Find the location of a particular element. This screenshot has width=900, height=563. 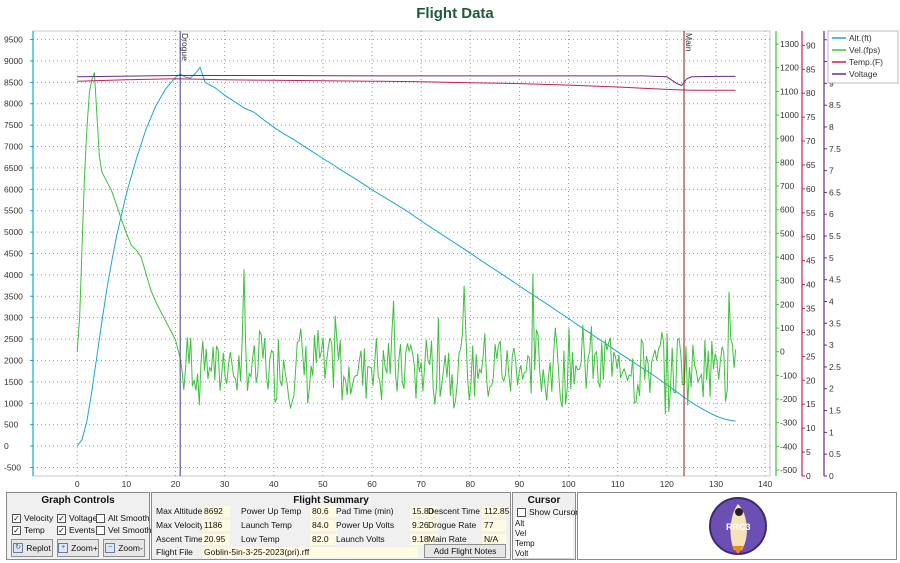

voltage-tick-label: 0 is located at coordinates (831, 476).